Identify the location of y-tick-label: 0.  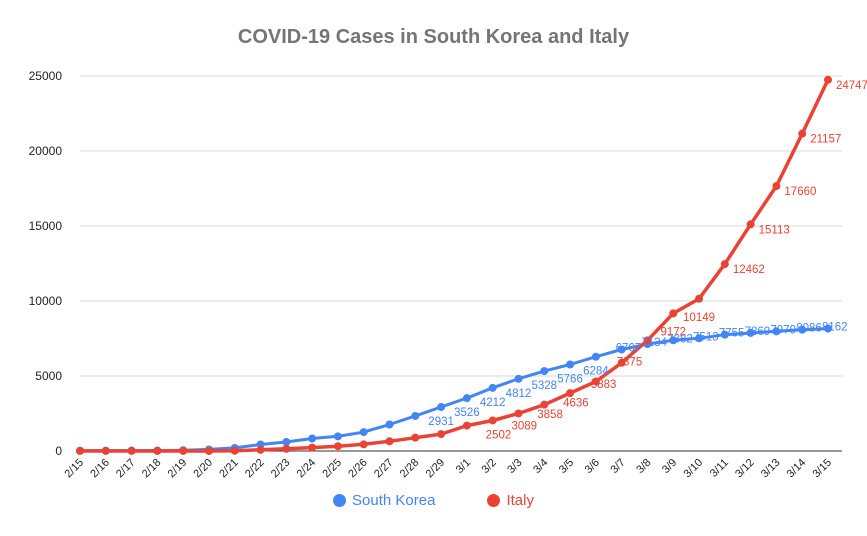
(58, 451).